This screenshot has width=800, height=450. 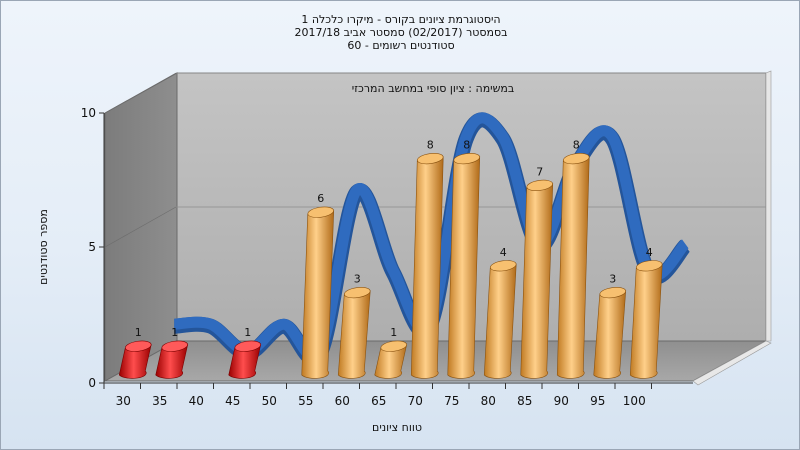 What do you see at coordinates (415, 401) in the screenshot?
I see `x-tick-label: 70` at bounding box center [415, 401].